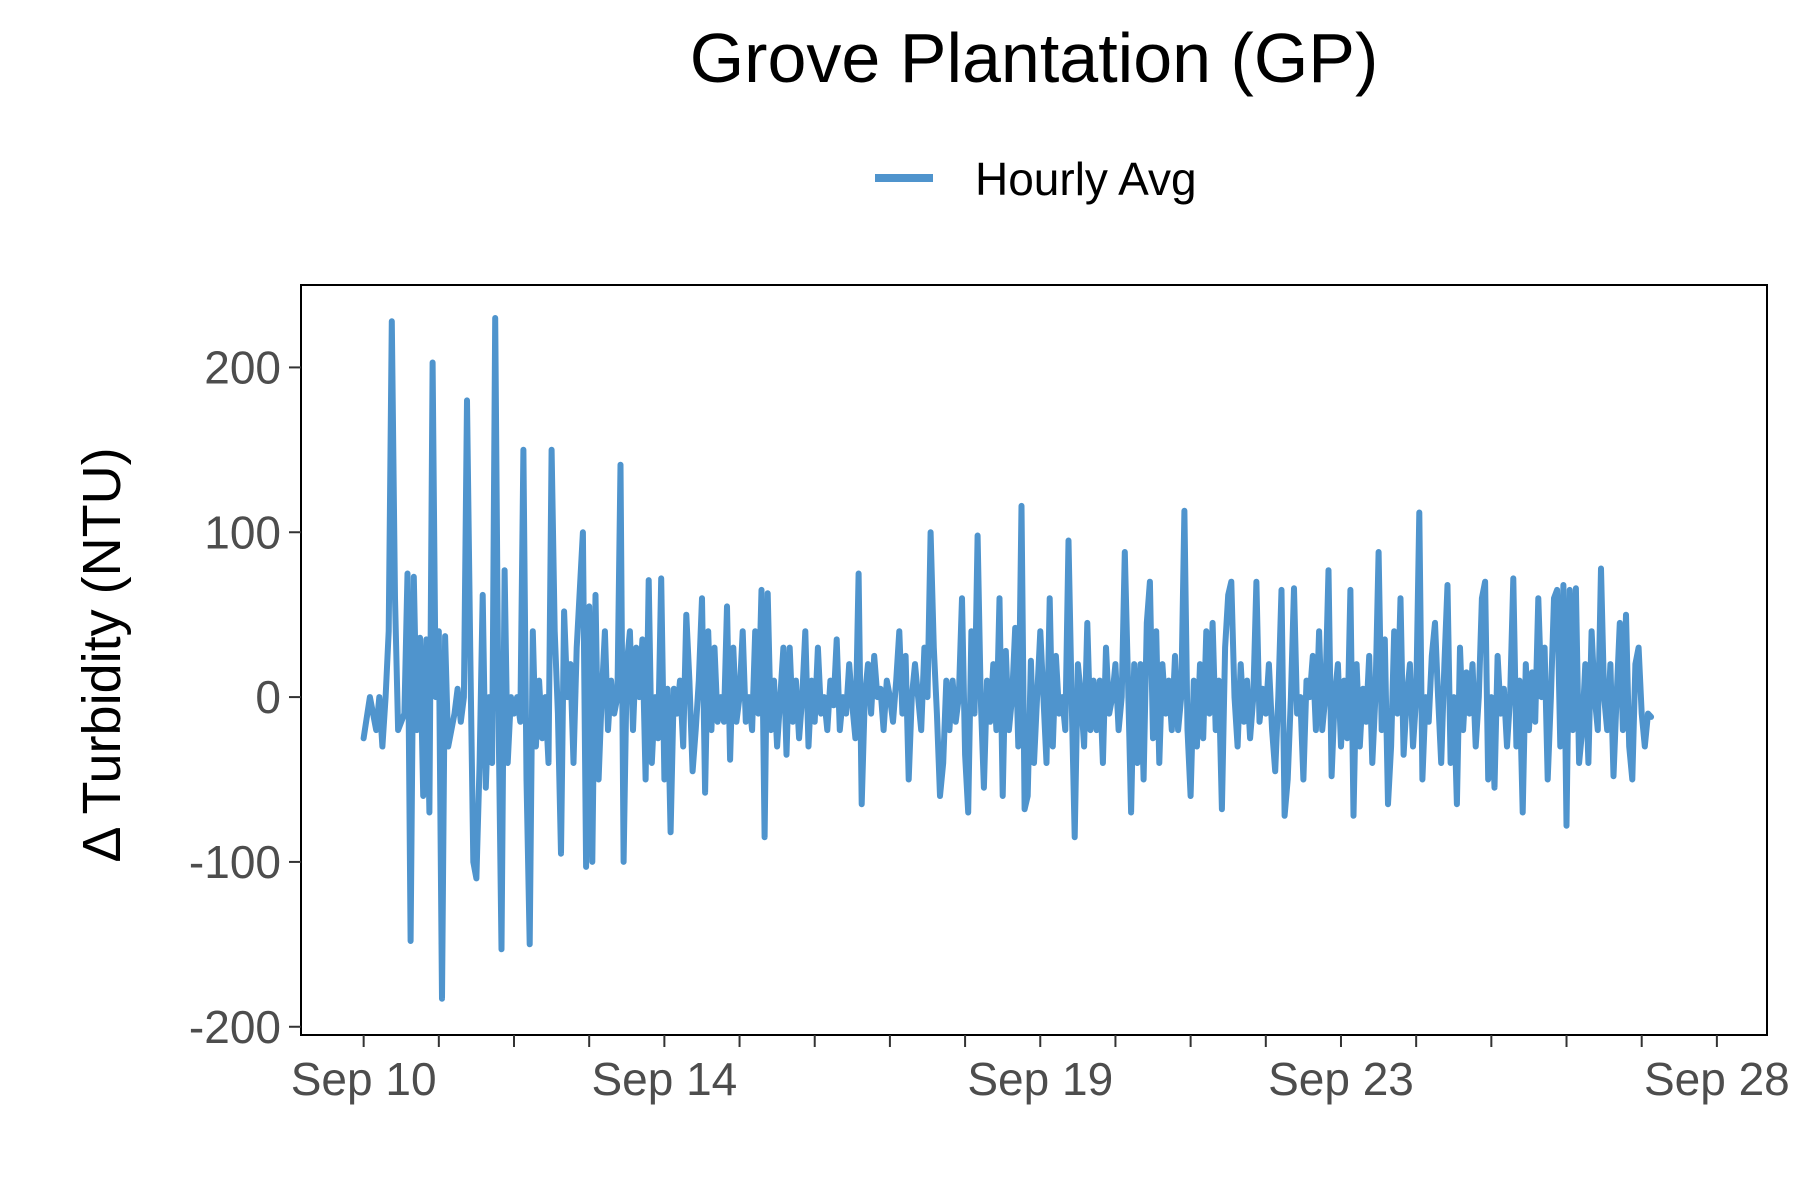 Image resolution: width=1800 pixels, height=1200 pixels. I want to click on x-axis: Sep 10 Sep 14 Sep 19 Sep 23 Sep 28, so click(1040, 1070).